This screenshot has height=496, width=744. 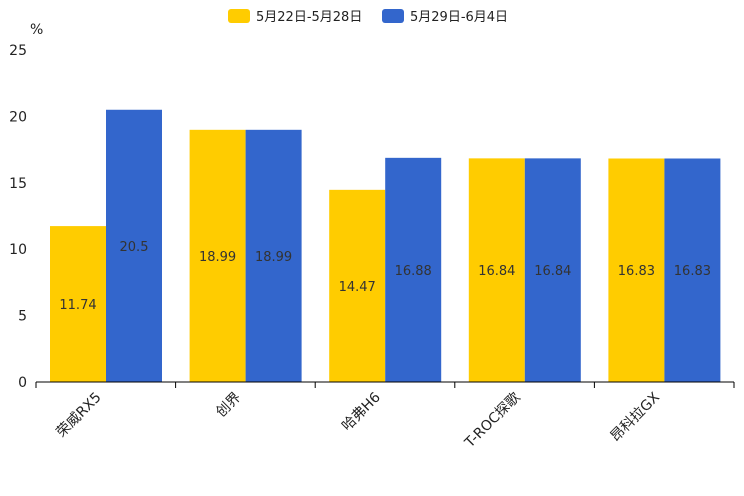 What do you see at coordinates (309, 17) in the screenshot?
I see `legend-label-1: 5月22日-5月28日` at bounding box center [309, 17].